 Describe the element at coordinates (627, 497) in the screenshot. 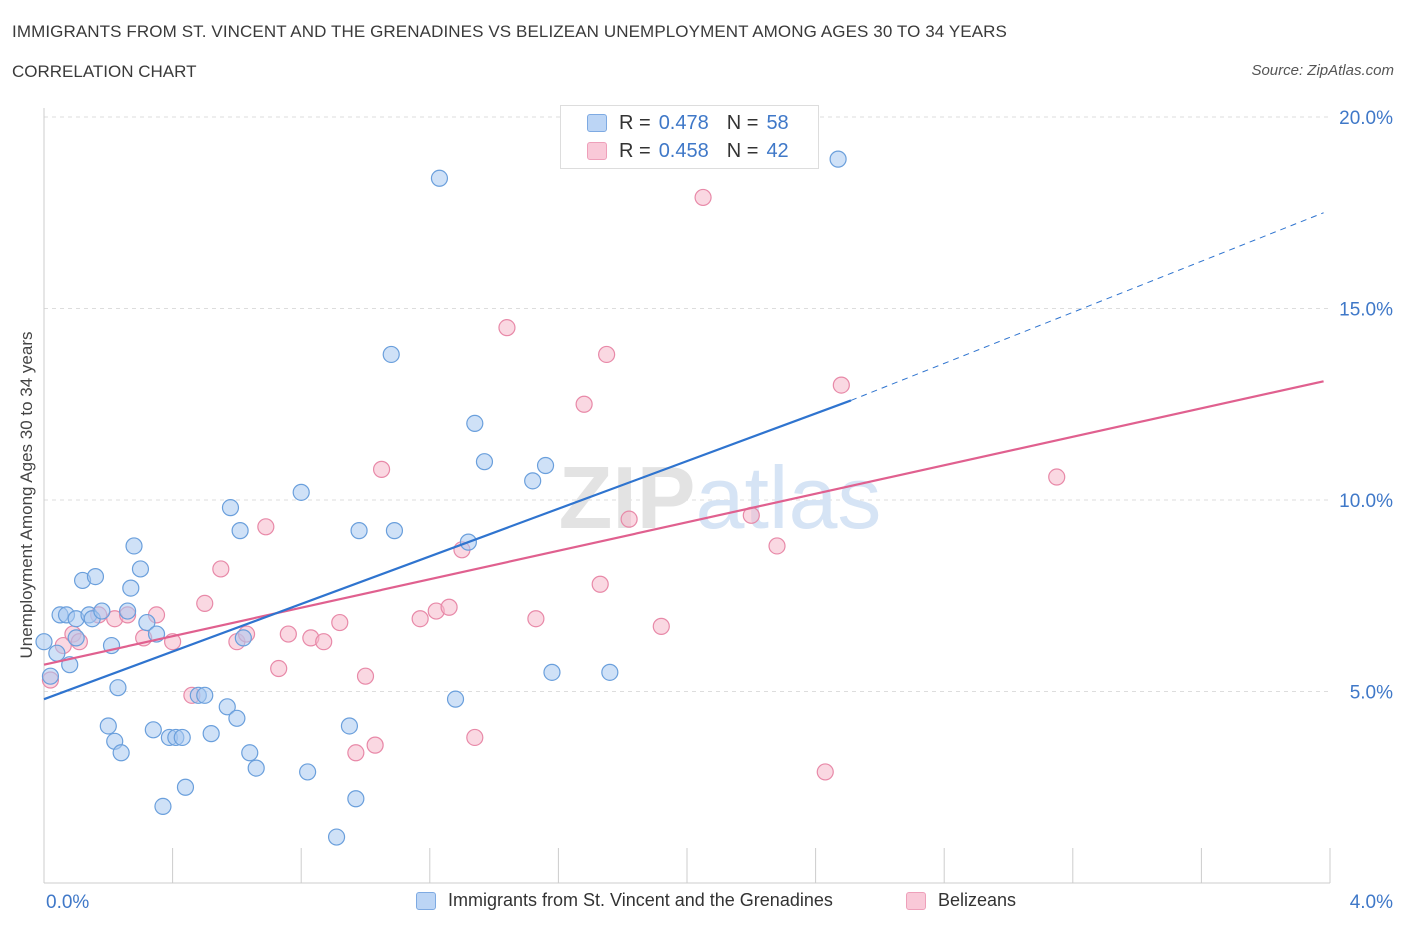

I see `watermark-zip: ZIP` at that location.